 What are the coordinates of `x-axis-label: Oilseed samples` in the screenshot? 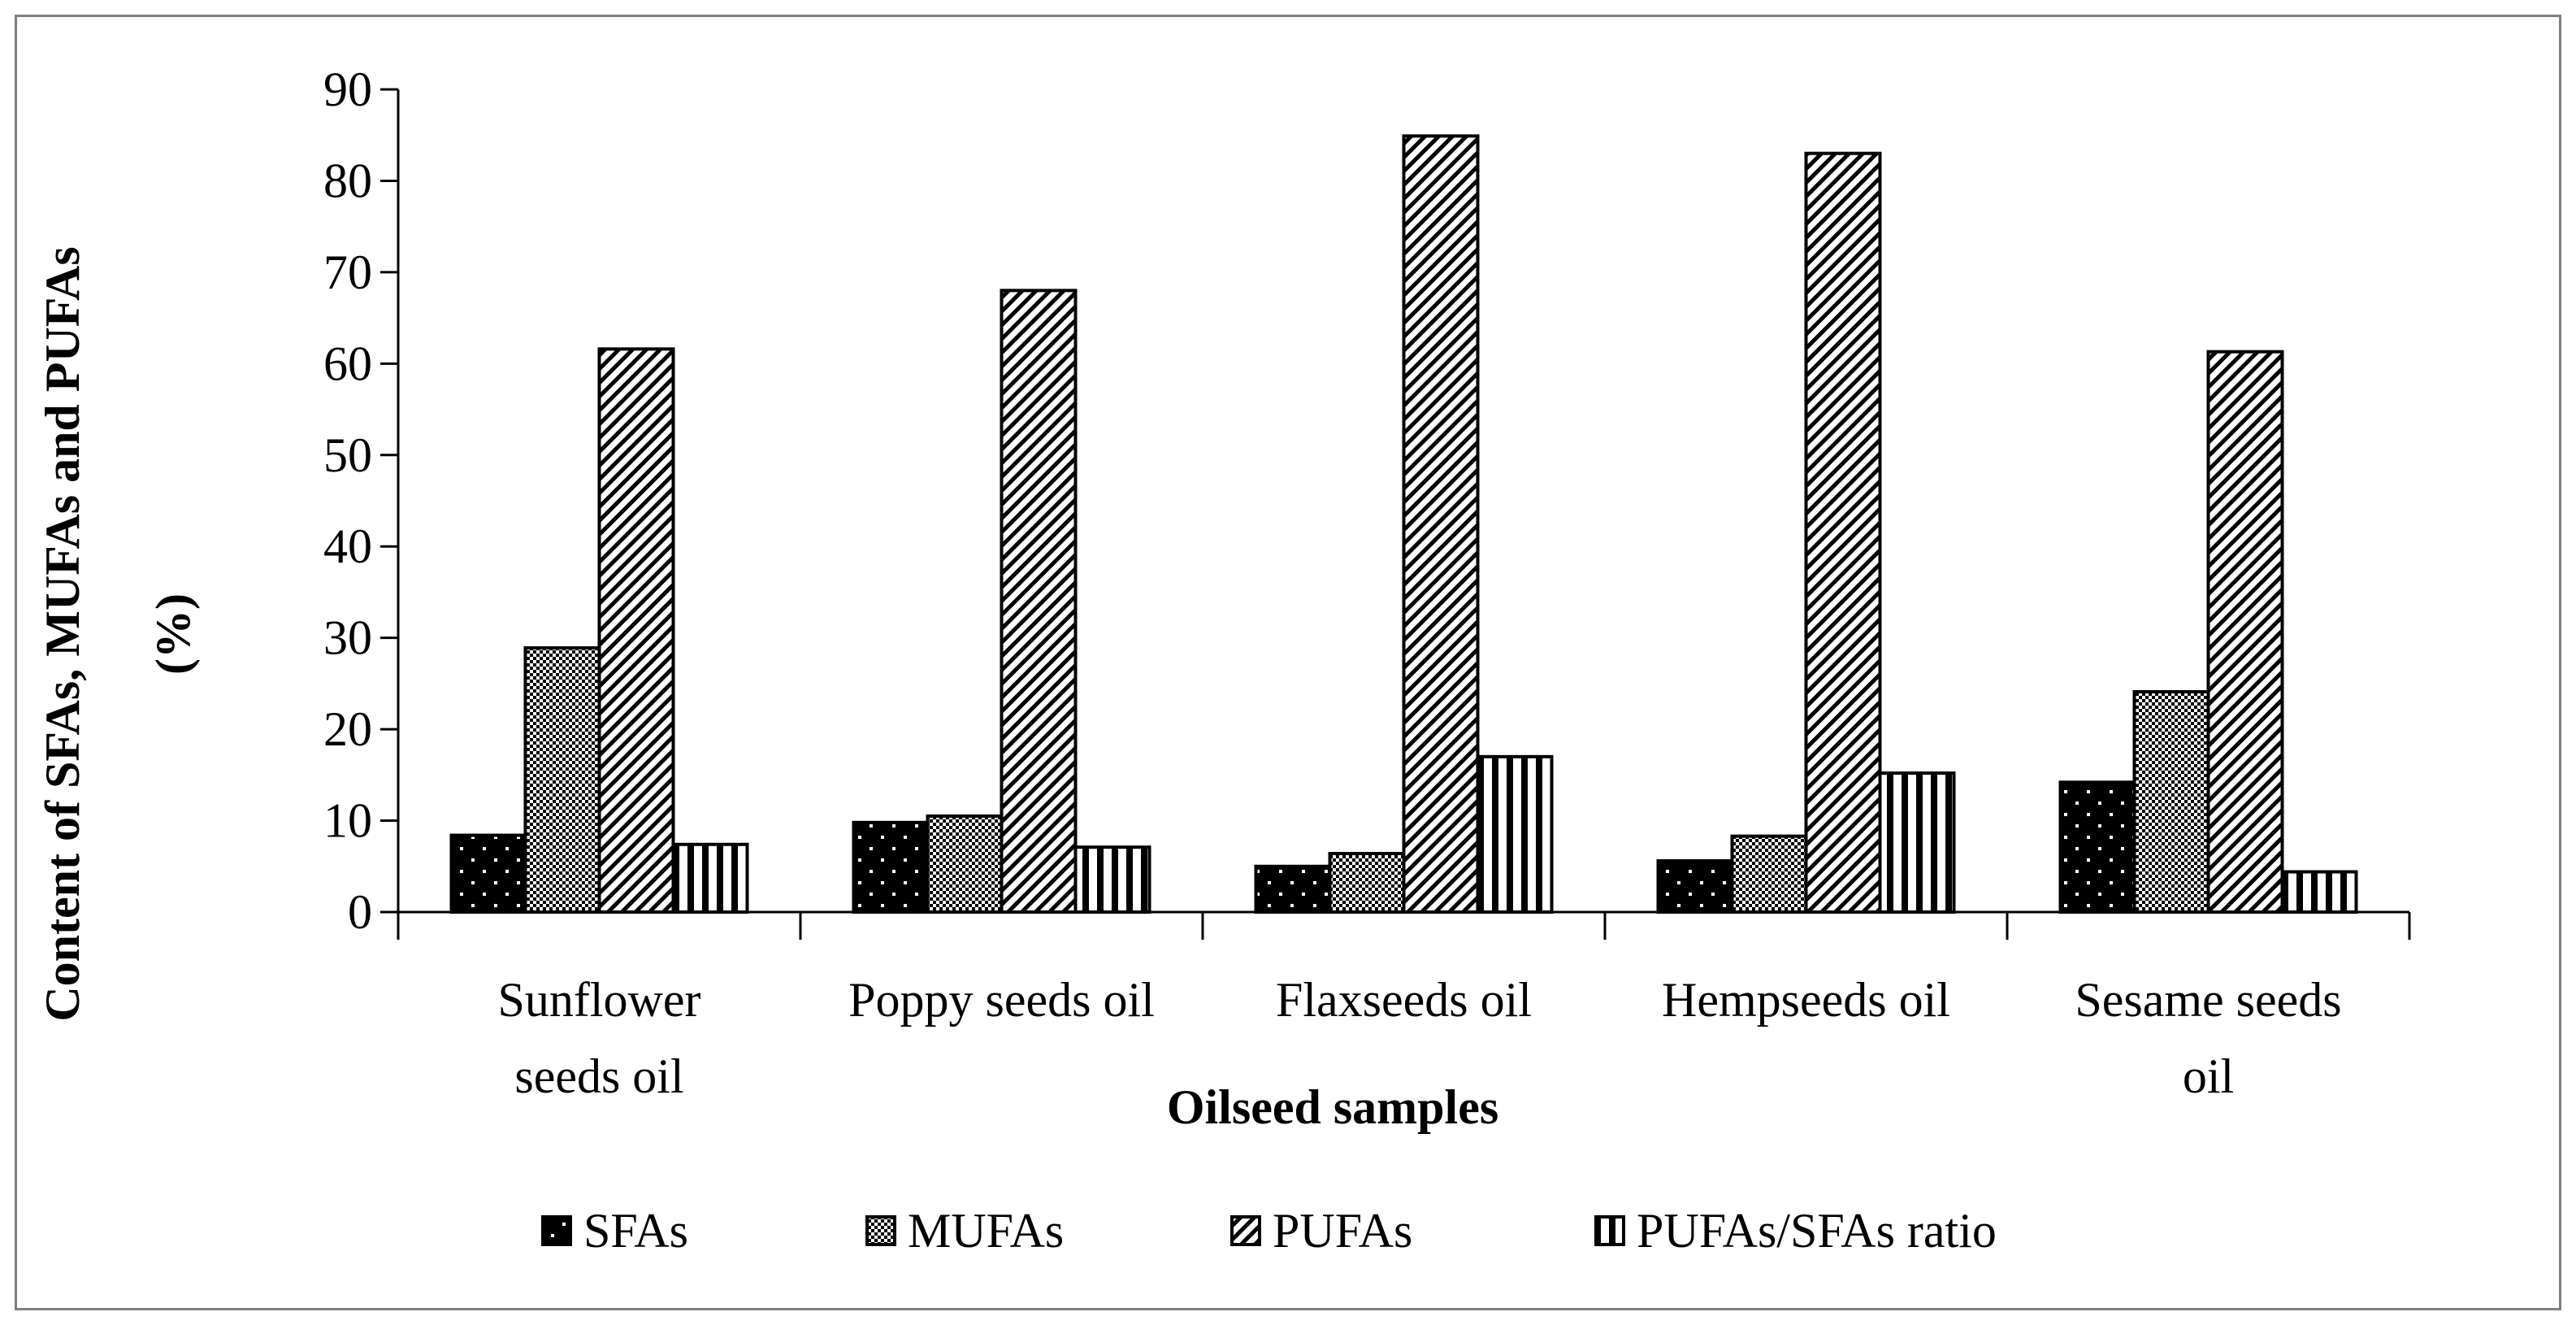 It's located at (1332, 1107).